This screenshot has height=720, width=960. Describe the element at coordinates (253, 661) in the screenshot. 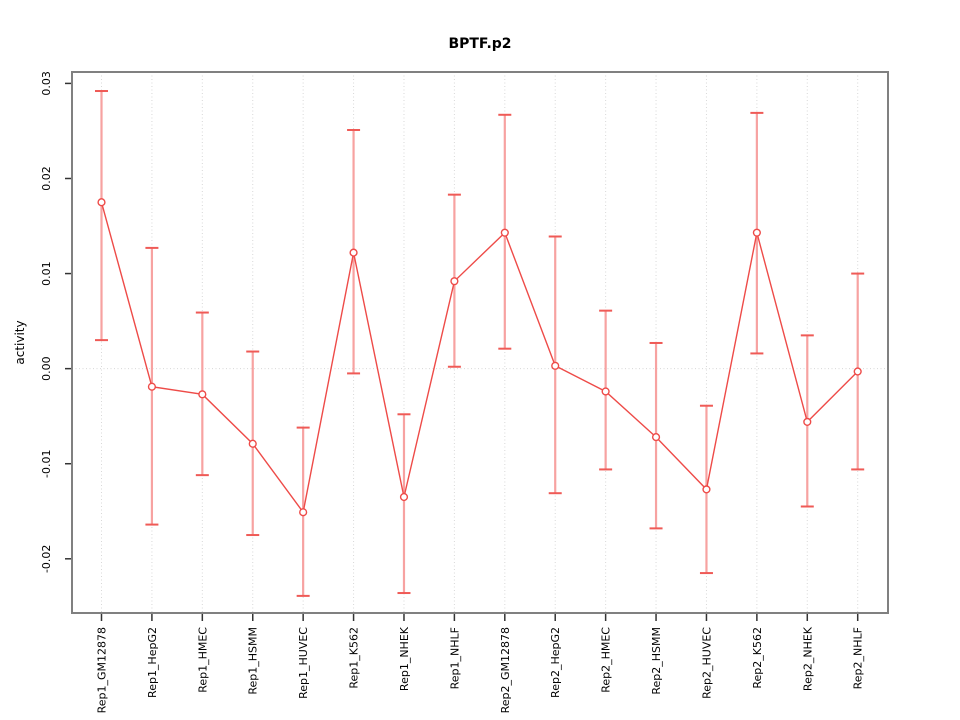

I see `x-tick-label: Rep1_HSMM` at that location.